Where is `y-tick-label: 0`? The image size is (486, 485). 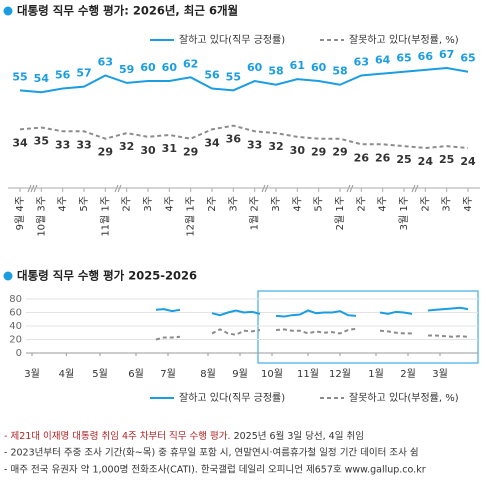
y-tick-label: 0 is located at coordinates (19, 353).